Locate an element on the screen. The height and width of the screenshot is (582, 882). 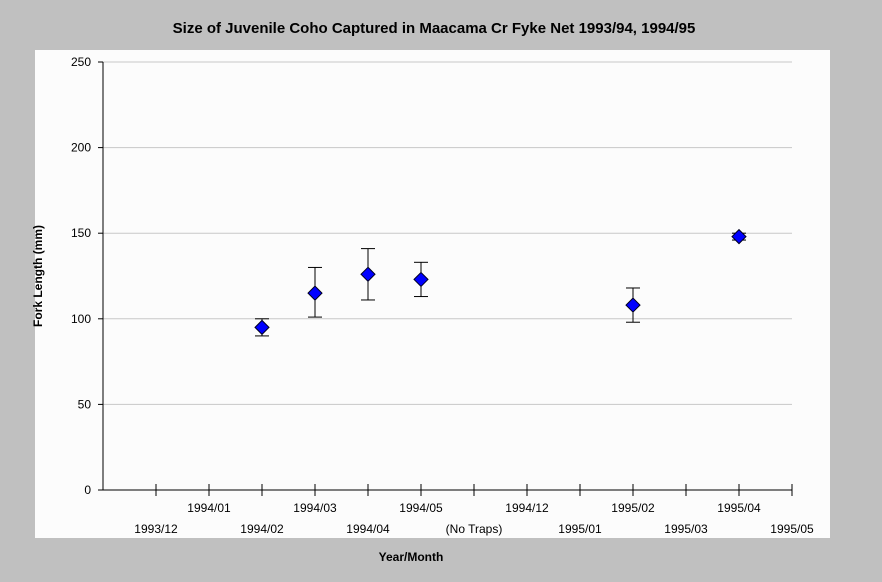
x-tick-label: 1995/04 is located at coordinates (739, 508).